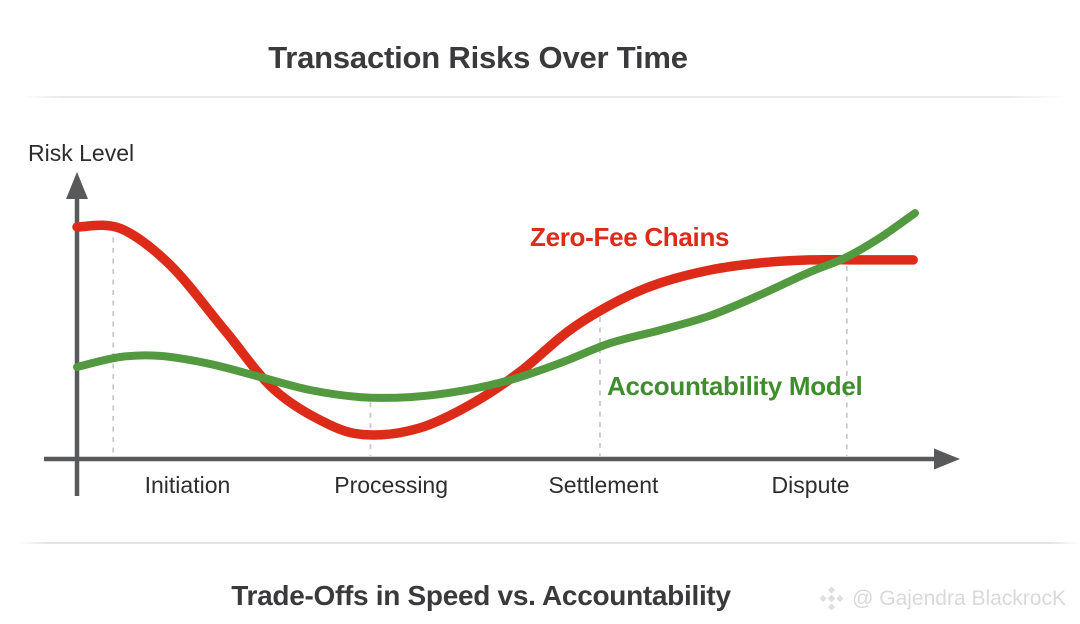 Image resolution: width=1080 pixels, height=624 pixels. What do you see at coordinates (81, 153) in the screenshot?
I see `y-axis-title: Risk Level` at bounding box center [81, 153].